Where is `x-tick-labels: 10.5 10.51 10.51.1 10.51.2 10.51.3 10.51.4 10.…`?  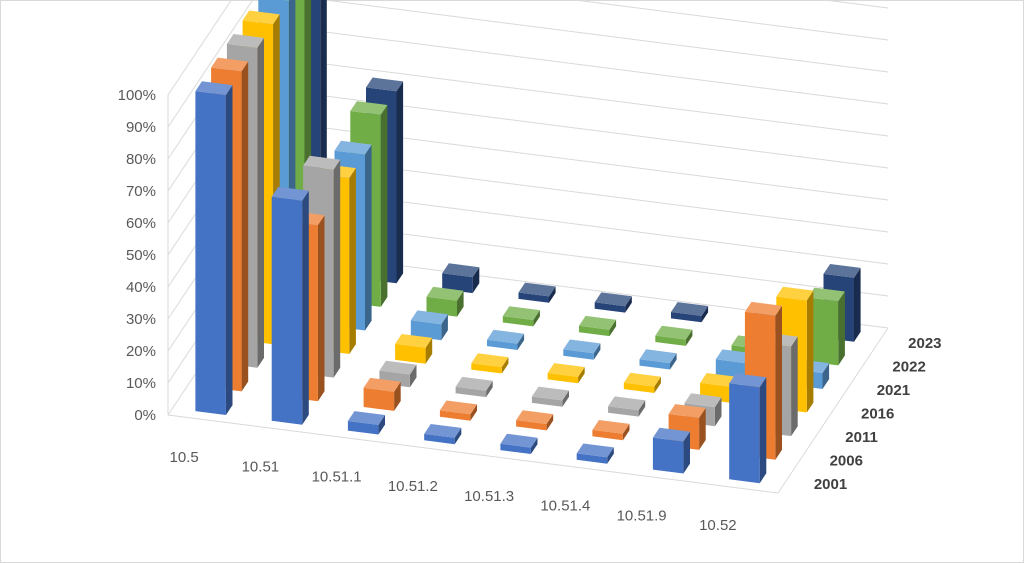
x-tick-labels: 10.5 10.51 10.51.1 10.51.2 10.51.3 10.51.4 10.… is located at coordinates (453, 491).